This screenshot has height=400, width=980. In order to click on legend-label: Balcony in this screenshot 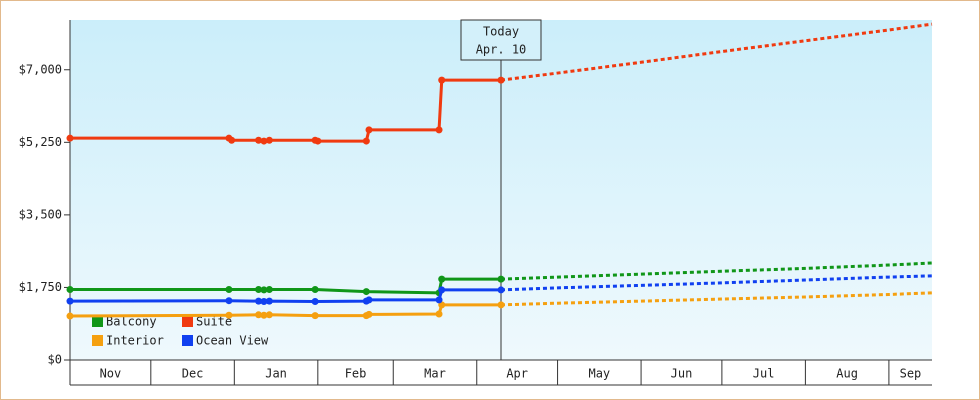, I will do `click(131, 322)`.